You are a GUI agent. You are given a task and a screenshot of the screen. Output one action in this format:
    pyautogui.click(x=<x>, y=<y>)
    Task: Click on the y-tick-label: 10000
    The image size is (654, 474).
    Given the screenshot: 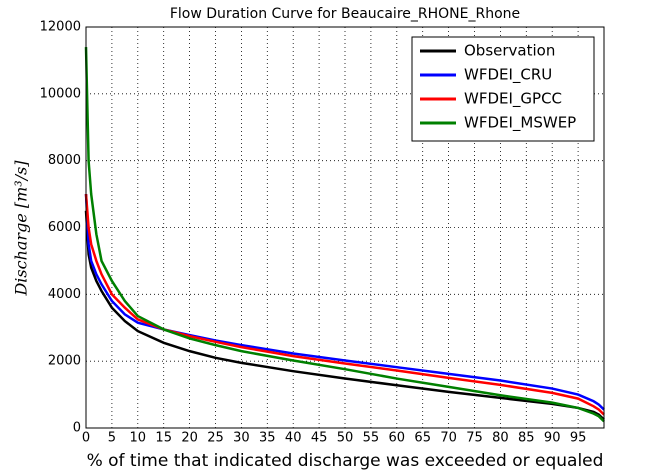 What is the action you would take?
    pyautogui.click(x=60, y=93)
    